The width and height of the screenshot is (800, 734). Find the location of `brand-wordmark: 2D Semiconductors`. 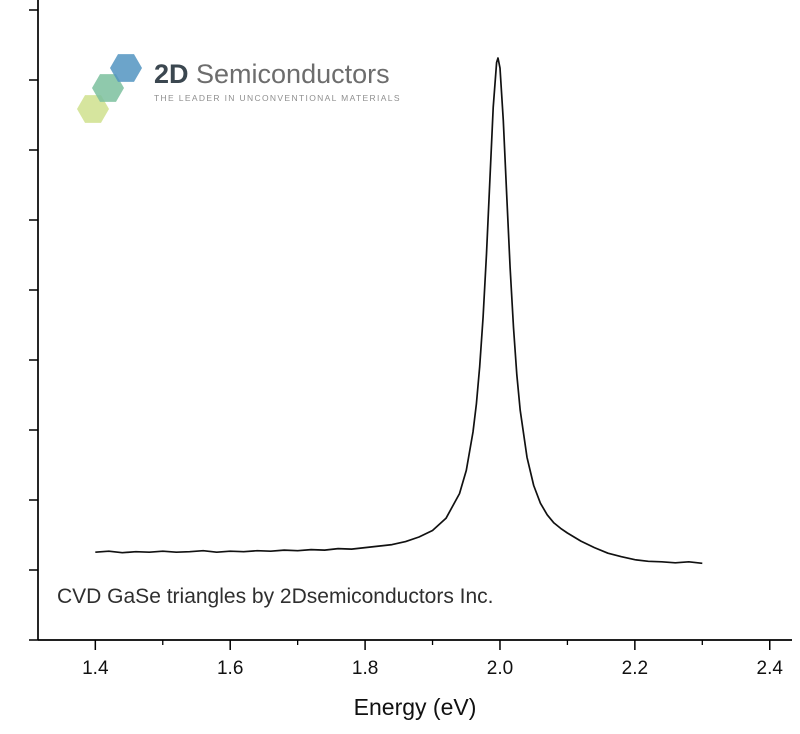

brand-wordmark: 2D Semiconductors is located at coordinates (277, 74).